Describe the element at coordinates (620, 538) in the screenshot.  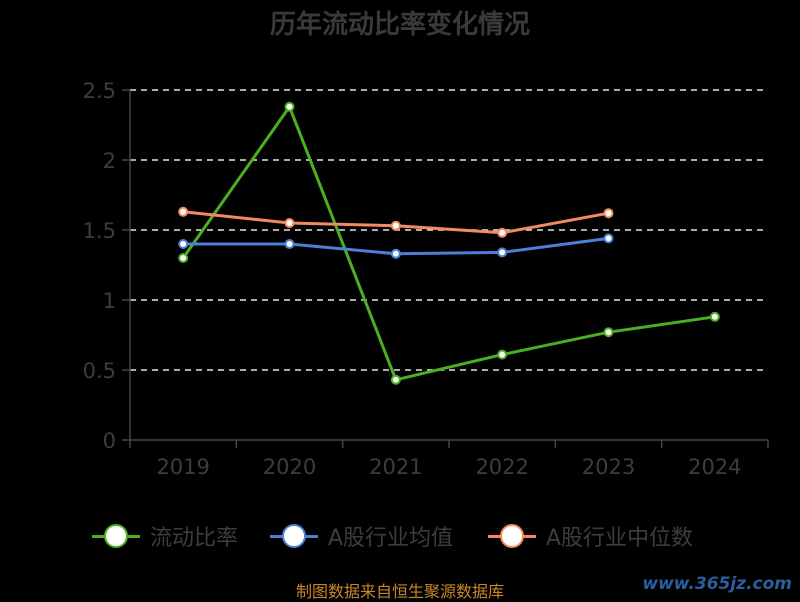
I see `legend-label: A股行业中位数` at that location.